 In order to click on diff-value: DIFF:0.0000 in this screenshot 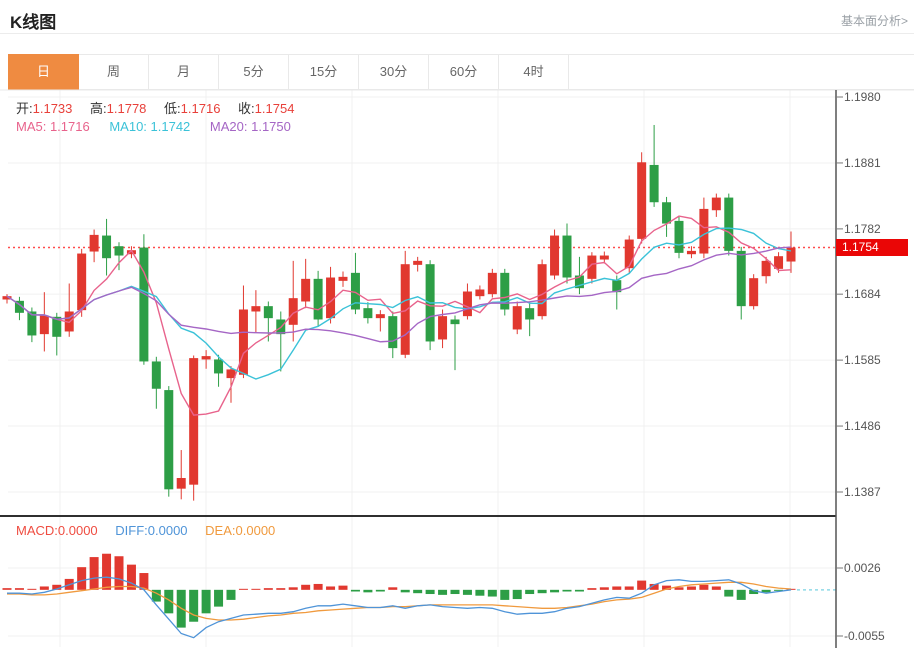, I will do `click(151, 530)`.